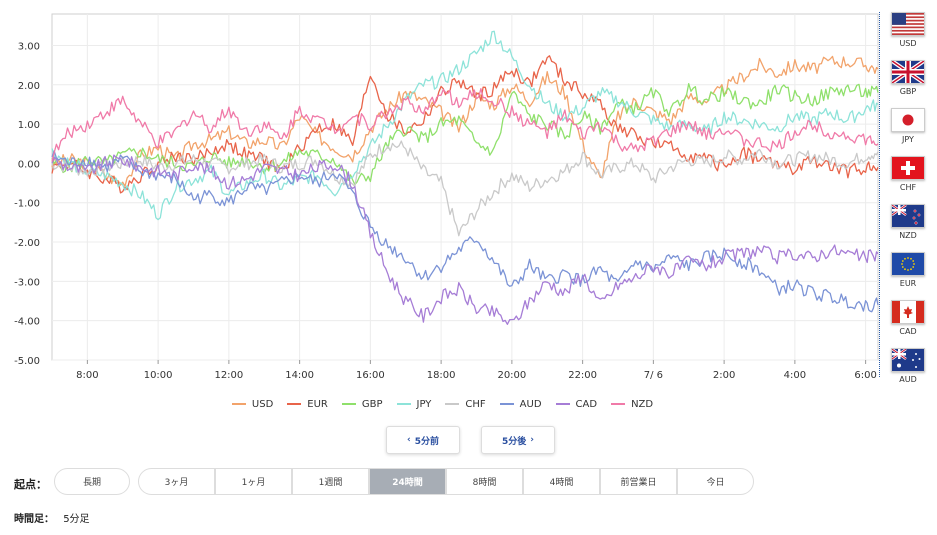 This screenshot has height=535, width=937. Describe the element at coordinates (253, 481) in the screenshot. I see `range-button-2: 1ヶ月` at that location.